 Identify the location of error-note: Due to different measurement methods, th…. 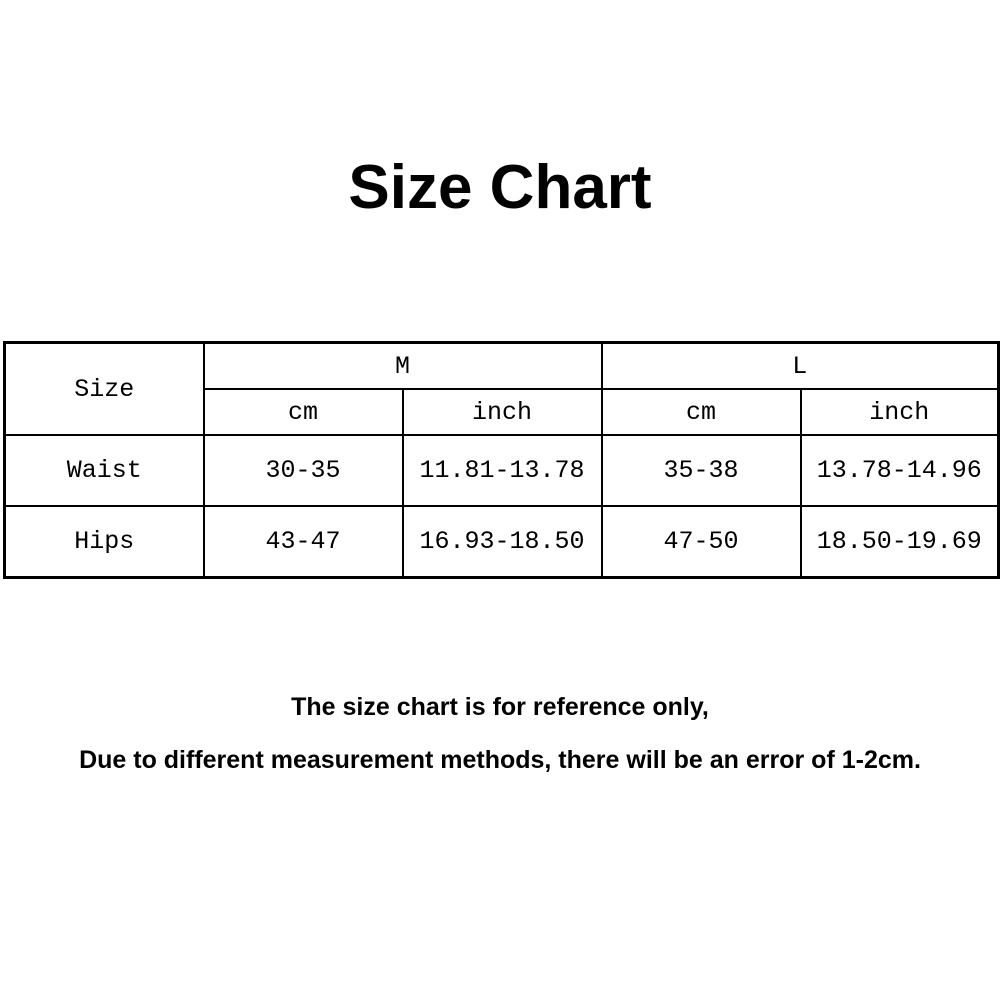
(500, 760).